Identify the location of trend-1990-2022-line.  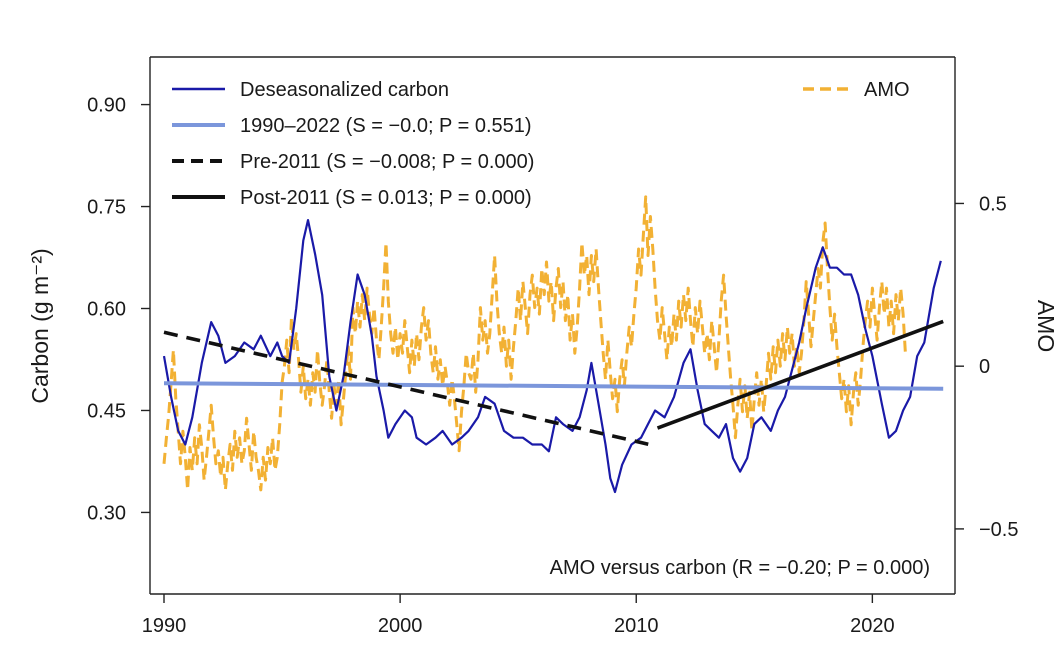
(553, 386).